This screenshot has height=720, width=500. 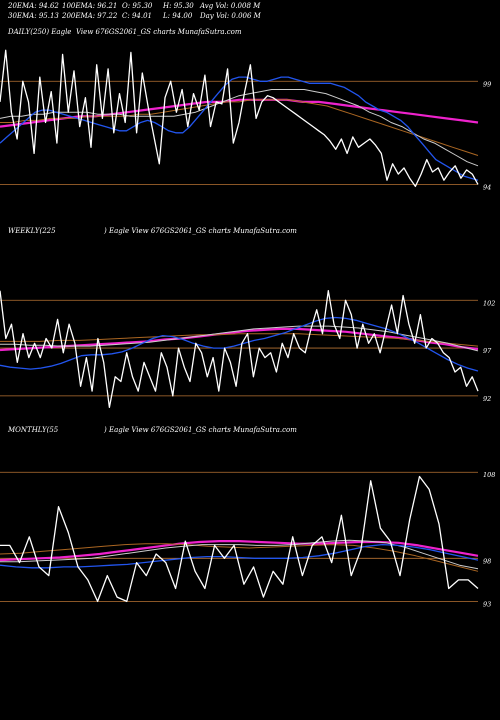 What do you see at coordinates (159, 32) in the screenshot?
I see `daily-subtitle: View 676GS2061_GS charts MunafaSutra.com` at bounding box center [159, 32].